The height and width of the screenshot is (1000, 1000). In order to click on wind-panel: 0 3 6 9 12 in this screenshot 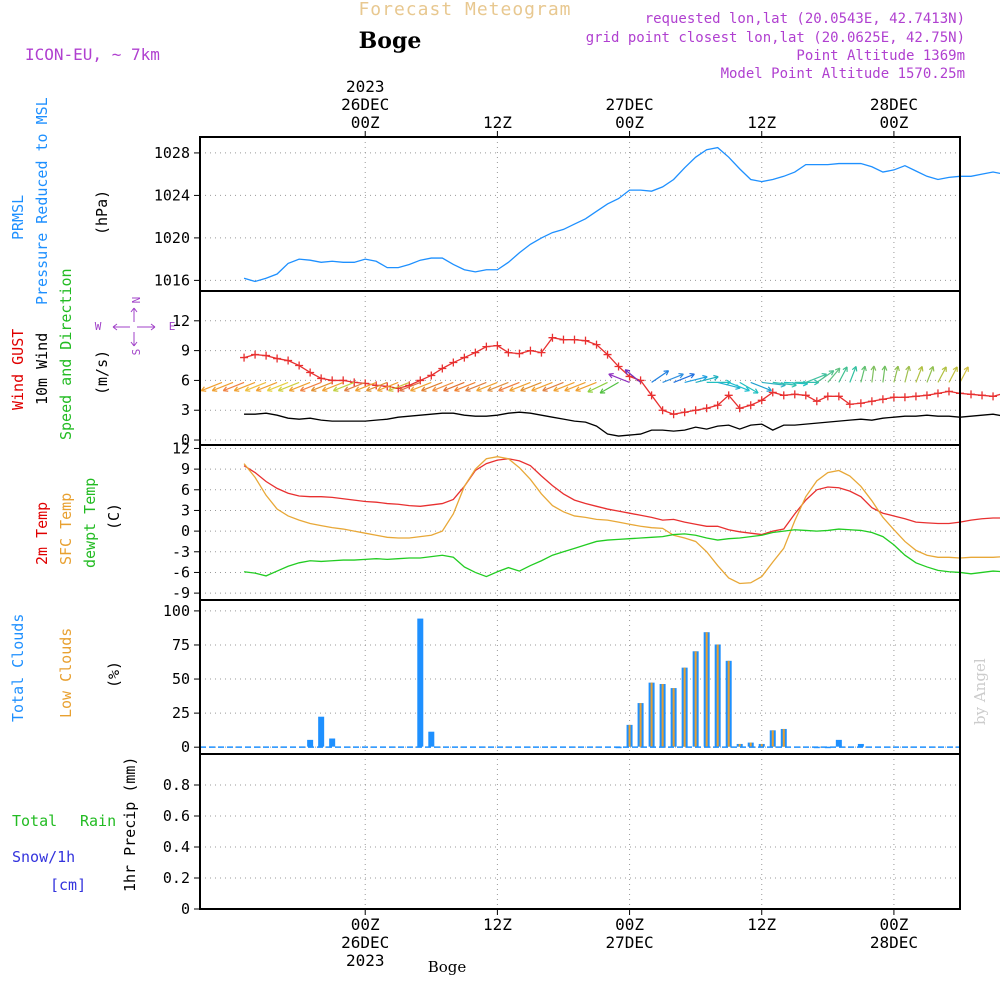, I will do `click(586, 369)`.